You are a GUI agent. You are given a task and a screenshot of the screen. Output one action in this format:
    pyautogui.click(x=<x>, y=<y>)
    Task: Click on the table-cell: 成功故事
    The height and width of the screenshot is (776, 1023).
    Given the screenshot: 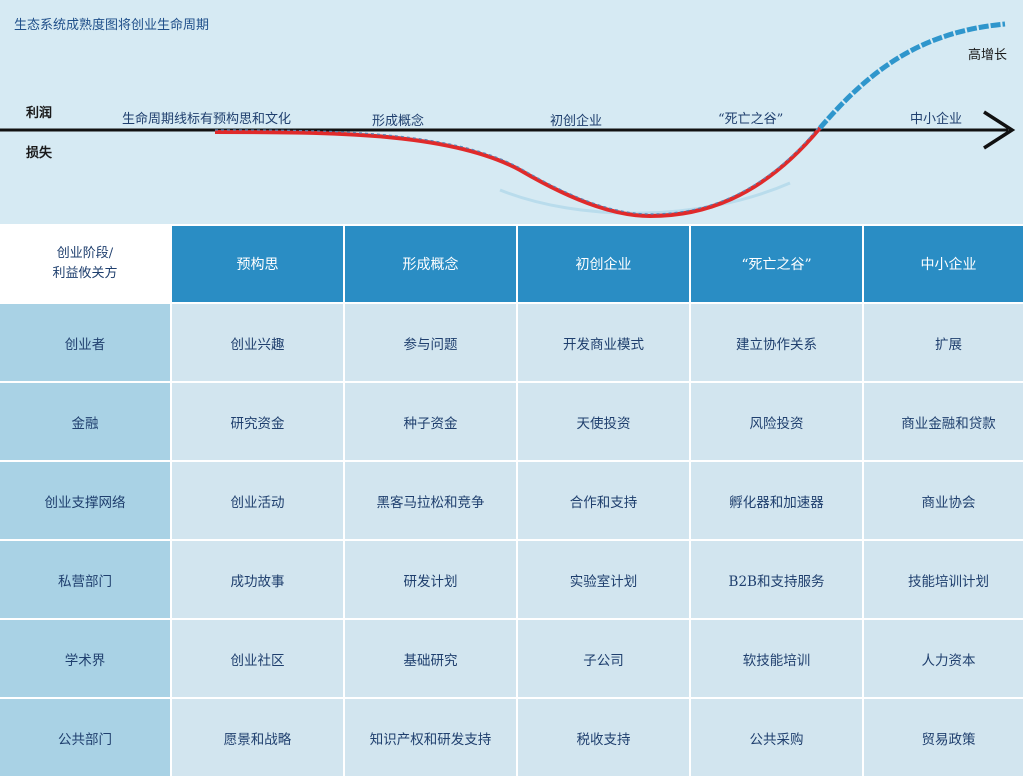 What is the action you would take?
    pyautogui.click(x=257, y=579)
    